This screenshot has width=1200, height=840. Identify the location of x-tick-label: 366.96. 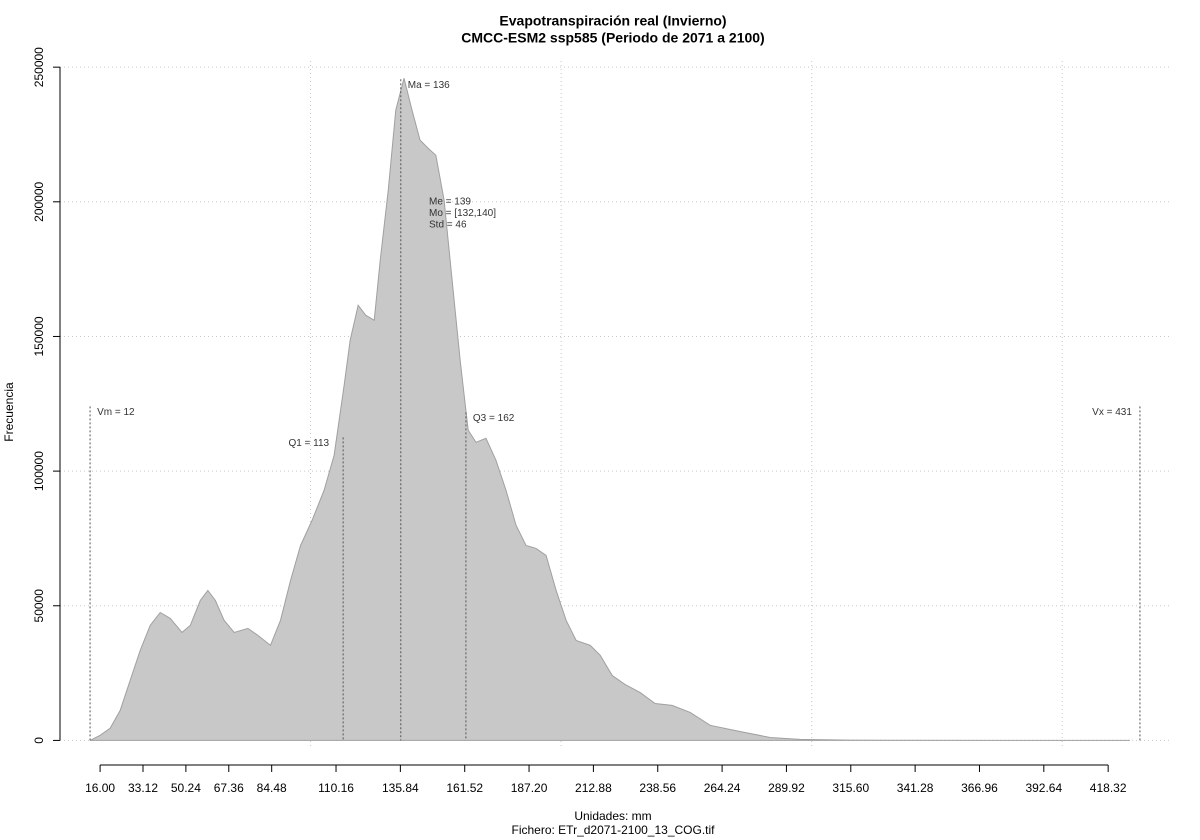
(979, 788).